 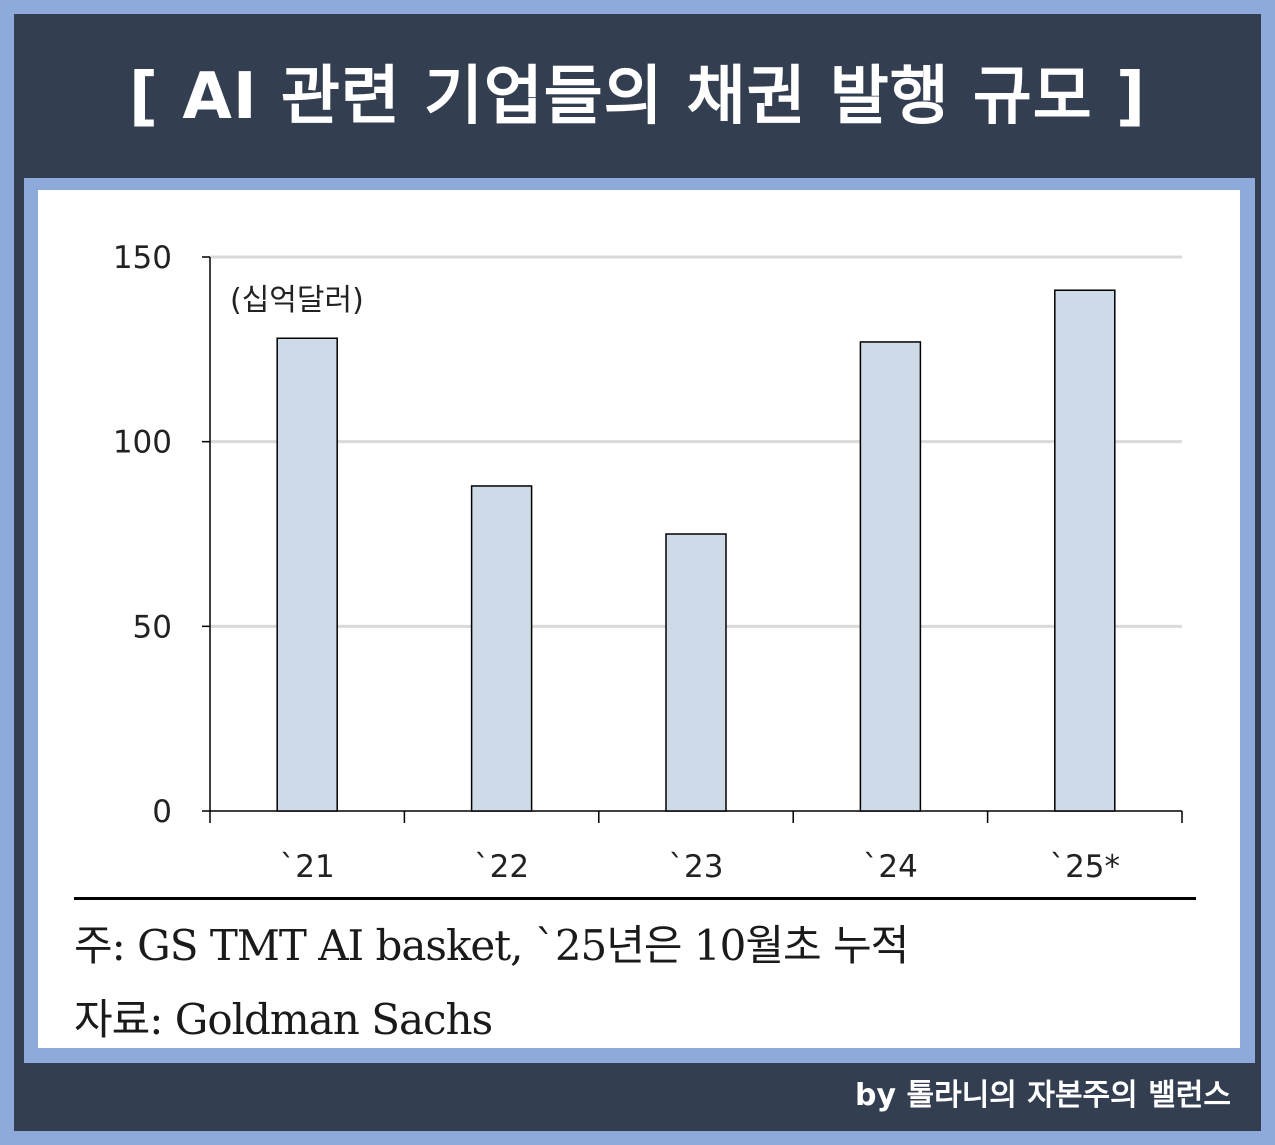 What do you see at coordinates (696, 848) in the screenshot?
I see `x-axis-ticks: `21 `22 `23 `24 `25*` at bounding box center [696, 848].